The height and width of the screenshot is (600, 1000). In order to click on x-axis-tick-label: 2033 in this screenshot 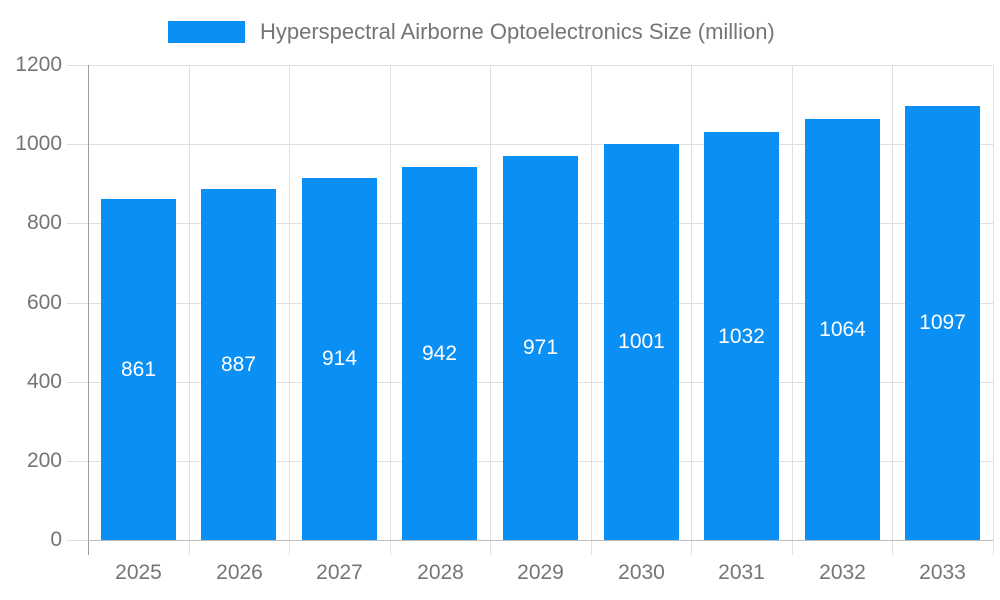, I will do `click(942, 572)`.